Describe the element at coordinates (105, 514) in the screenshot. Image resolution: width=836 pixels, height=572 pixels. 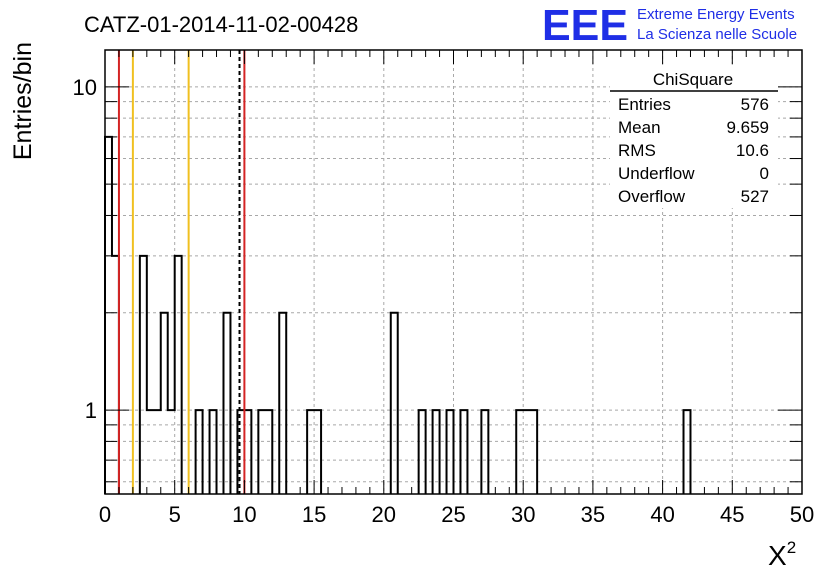
I see `x-tick-label: 0` at that location.